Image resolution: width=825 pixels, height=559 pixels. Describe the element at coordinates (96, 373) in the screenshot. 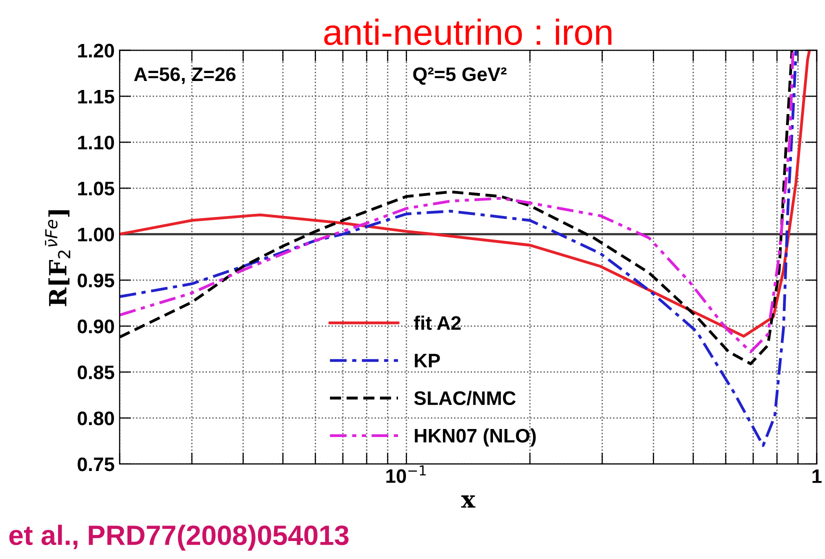

I see `y-tick-label: 0.85` at that location.